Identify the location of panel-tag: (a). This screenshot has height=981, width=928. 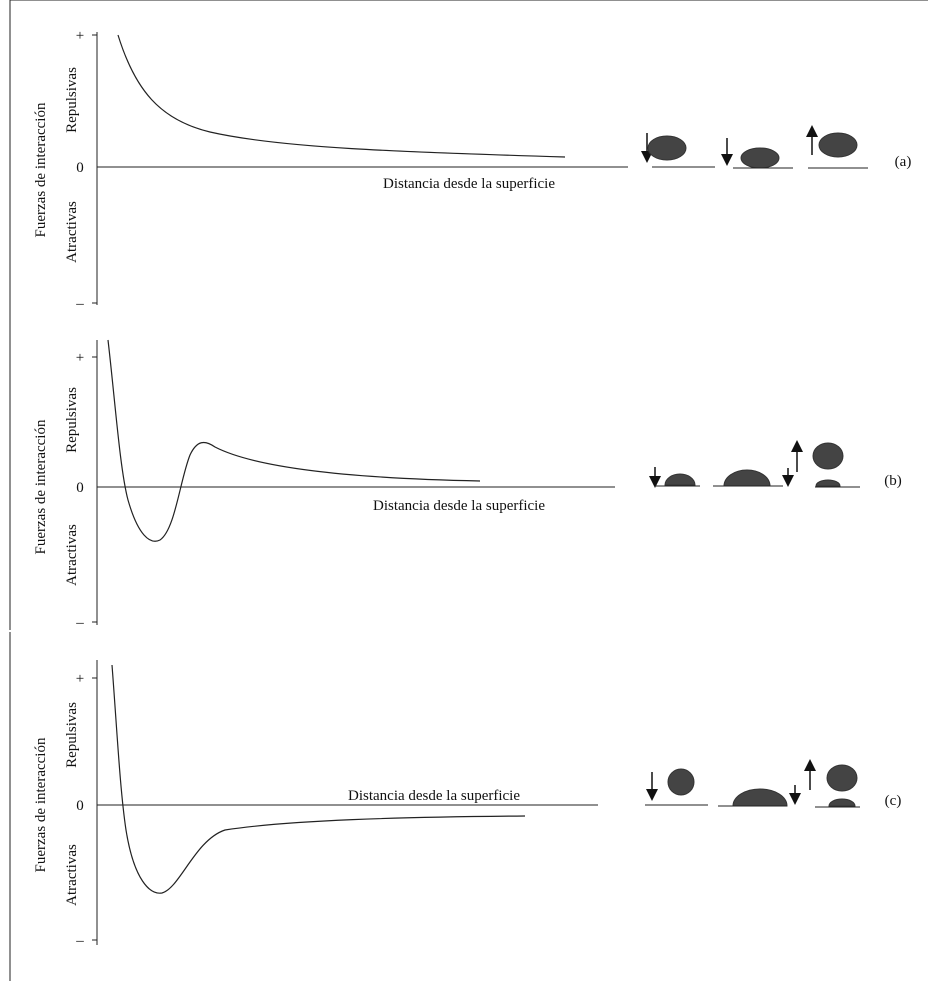
(903, 162).